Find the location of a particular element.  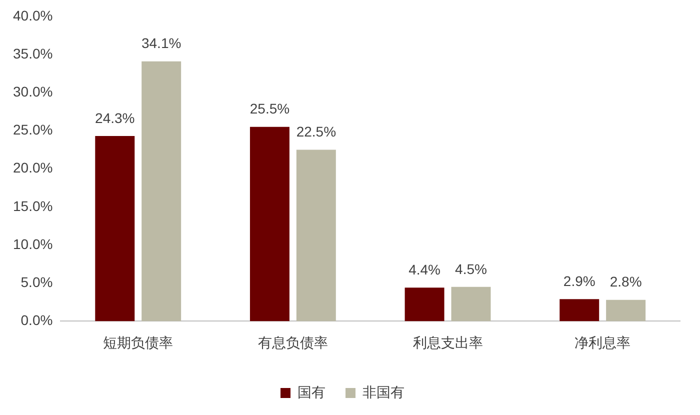

y-tick-label: 30.0% is located at coordinates (32, 91).